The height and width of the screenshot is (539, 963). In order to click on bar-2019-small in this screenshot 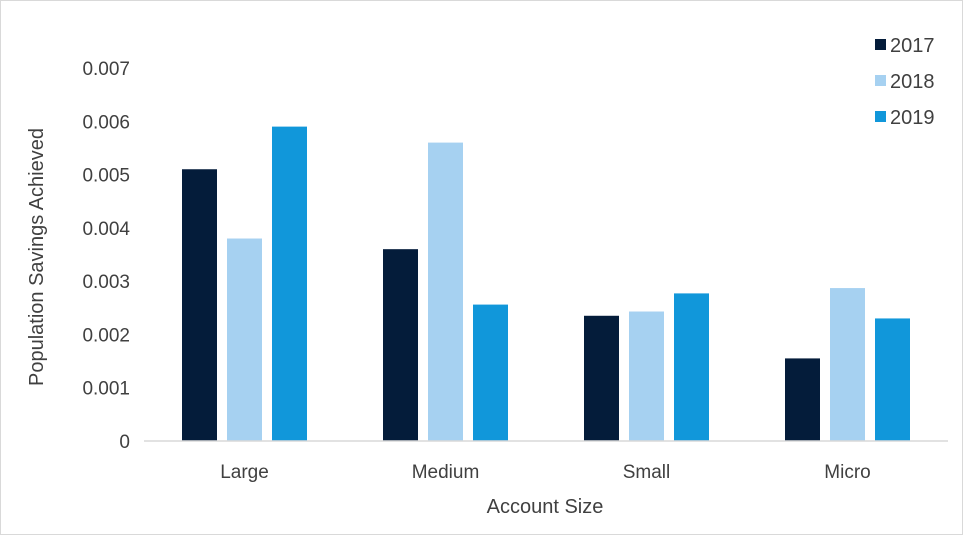, I will do `click(691, 367)`.